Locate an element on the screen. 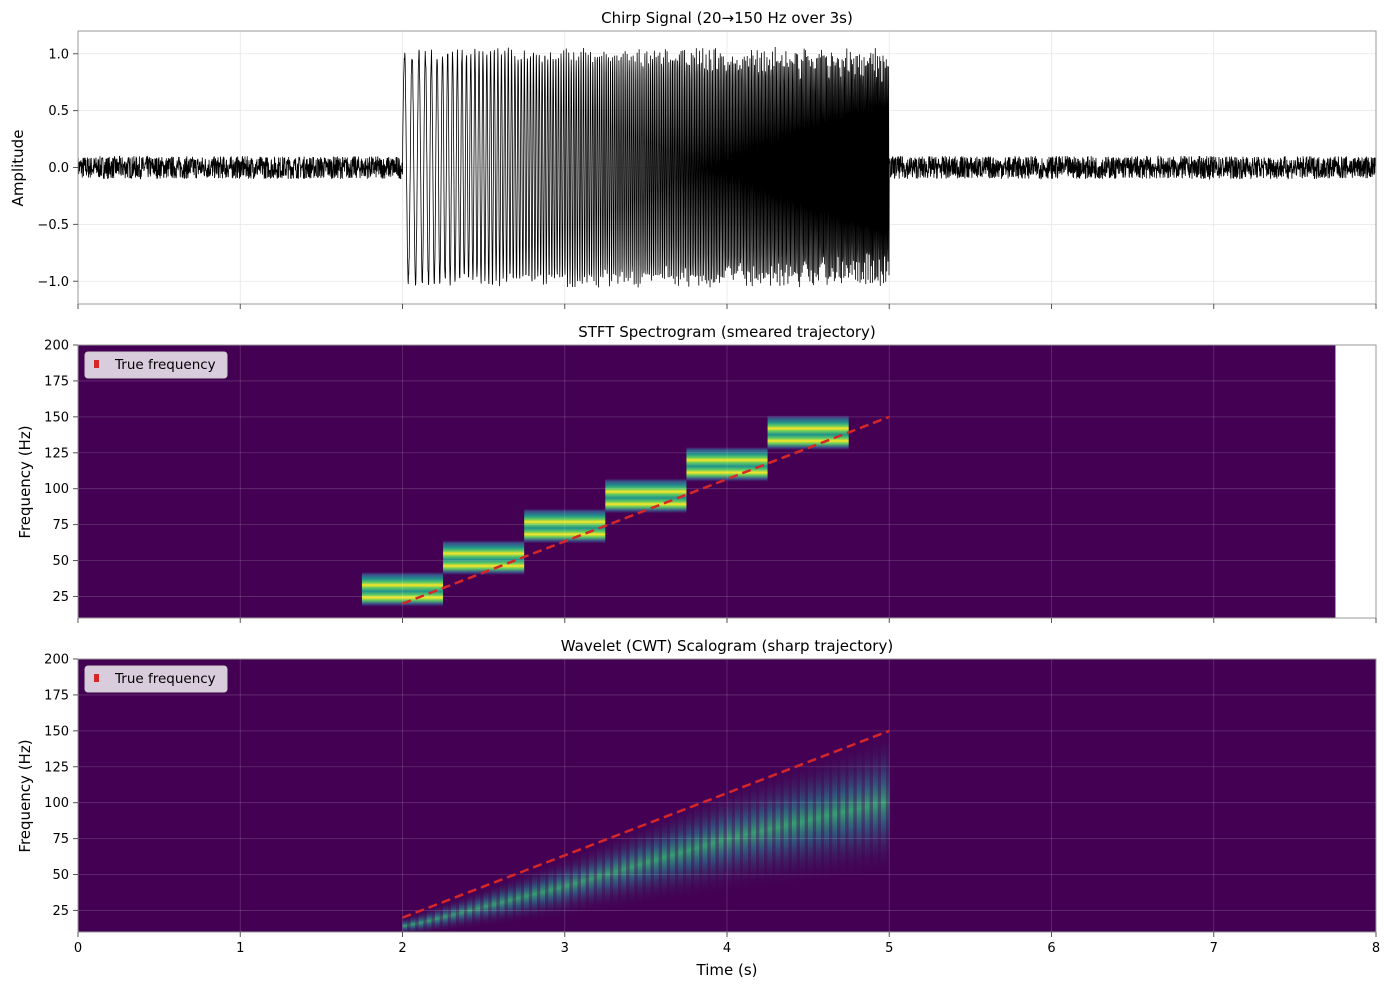 Image resolution: width=1390 pixels, height=990 pixels. cwt-y-tick-label-4: 125 is located at coordinates (56, 767).